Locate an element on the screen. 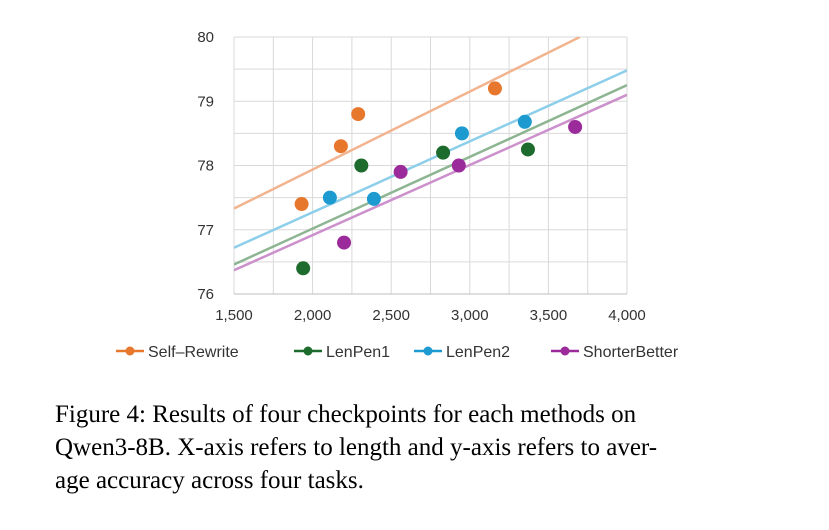 Image resolution: width=829 pixels, height=530 pixels. x-tick-label: 3,000 is located at coordinates (470, 315).